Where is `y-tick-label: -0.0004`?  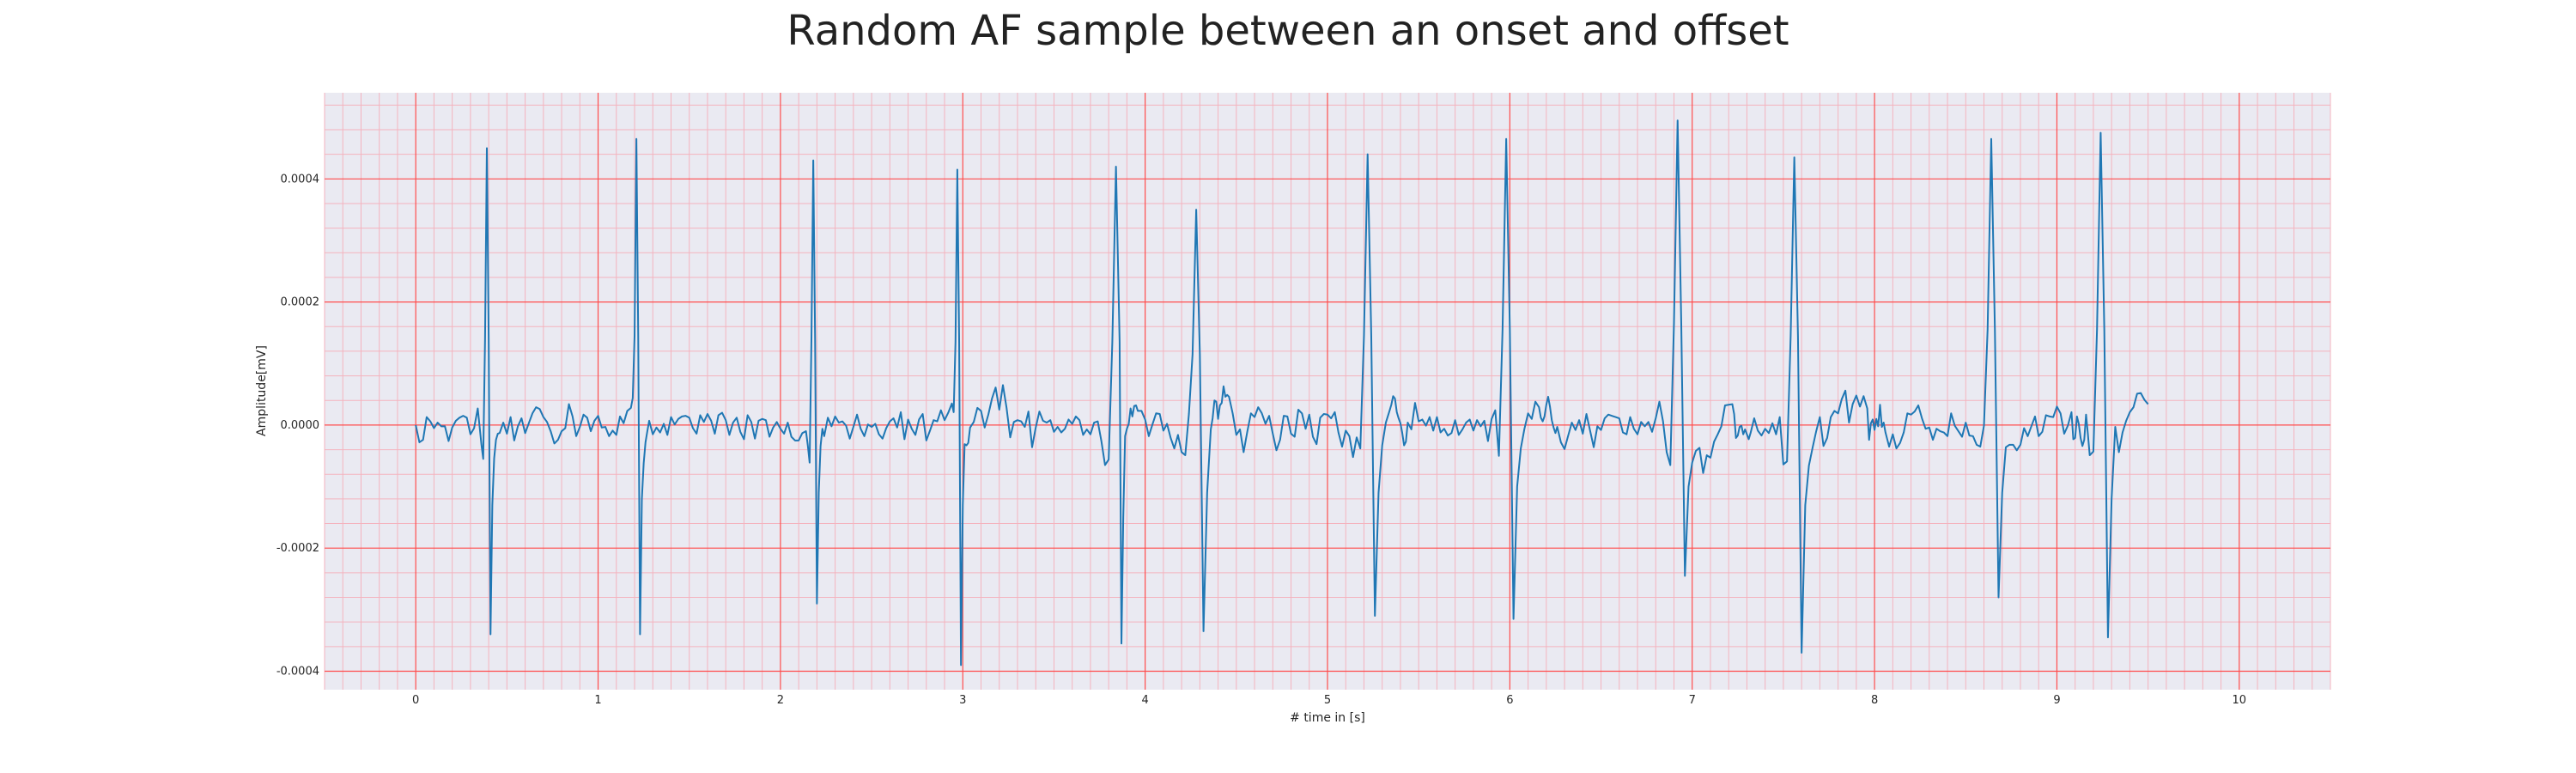 y-tick-label: -0.0004 is located at coordinates (297, 672).